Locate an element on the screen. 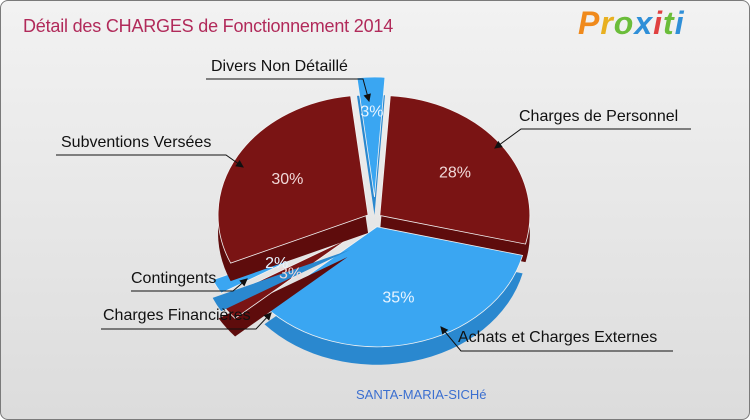 The width and height of the screenshot is (750, 420). pie-slice-subventions is located at coordinates (293, 179).